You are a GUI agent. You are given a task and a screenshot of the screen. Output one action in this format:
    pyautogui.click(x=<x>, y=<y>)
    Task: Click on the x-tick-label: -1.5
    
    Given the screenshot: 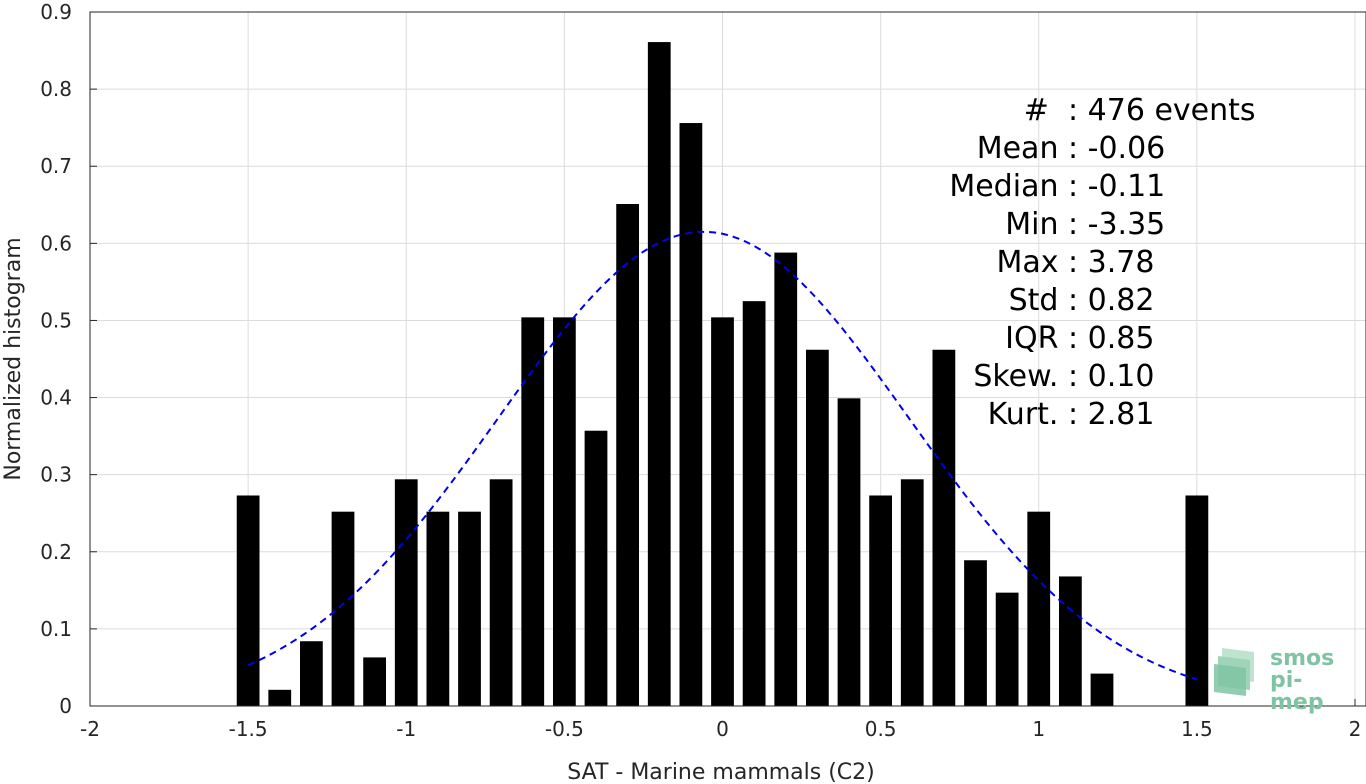 What is the action you would take?
    pyautogui.click(x=248, y=729)
    